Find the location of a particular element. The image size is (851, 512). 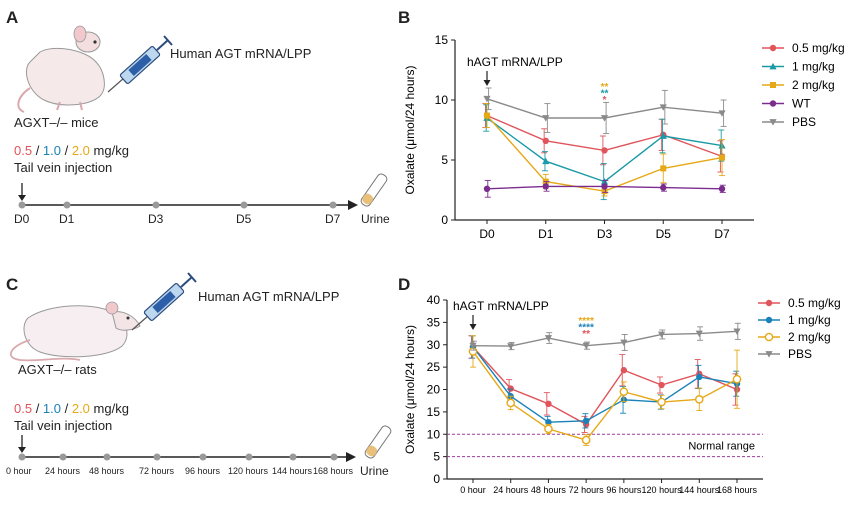

chart-b-y-axis-label: Oxalate (μmol/24 hours) is located at coordinates (410, 130).